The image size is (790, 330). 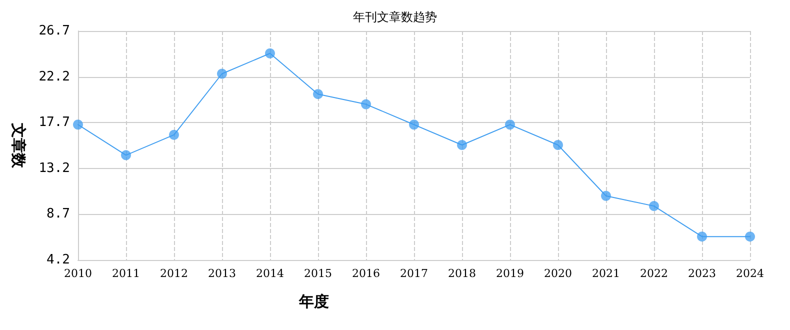 What do you see at coordinates (78, 273) in the screenshot?
I see `x-tick-label: 2010` at bounding box center [78, 273].